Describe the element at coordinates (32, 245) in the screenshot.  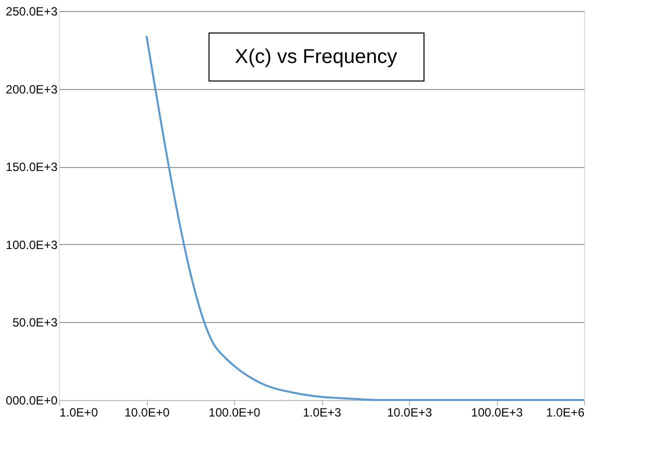
I see `y-tick-label: 100.0E+3` at that location.